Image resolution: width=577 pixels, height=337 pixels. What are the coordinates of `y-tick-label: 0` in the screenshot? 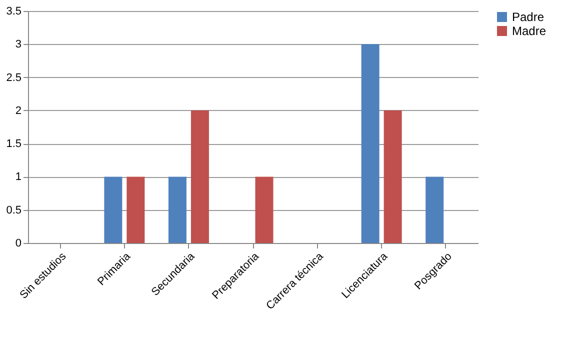 It's located at (18, 244).